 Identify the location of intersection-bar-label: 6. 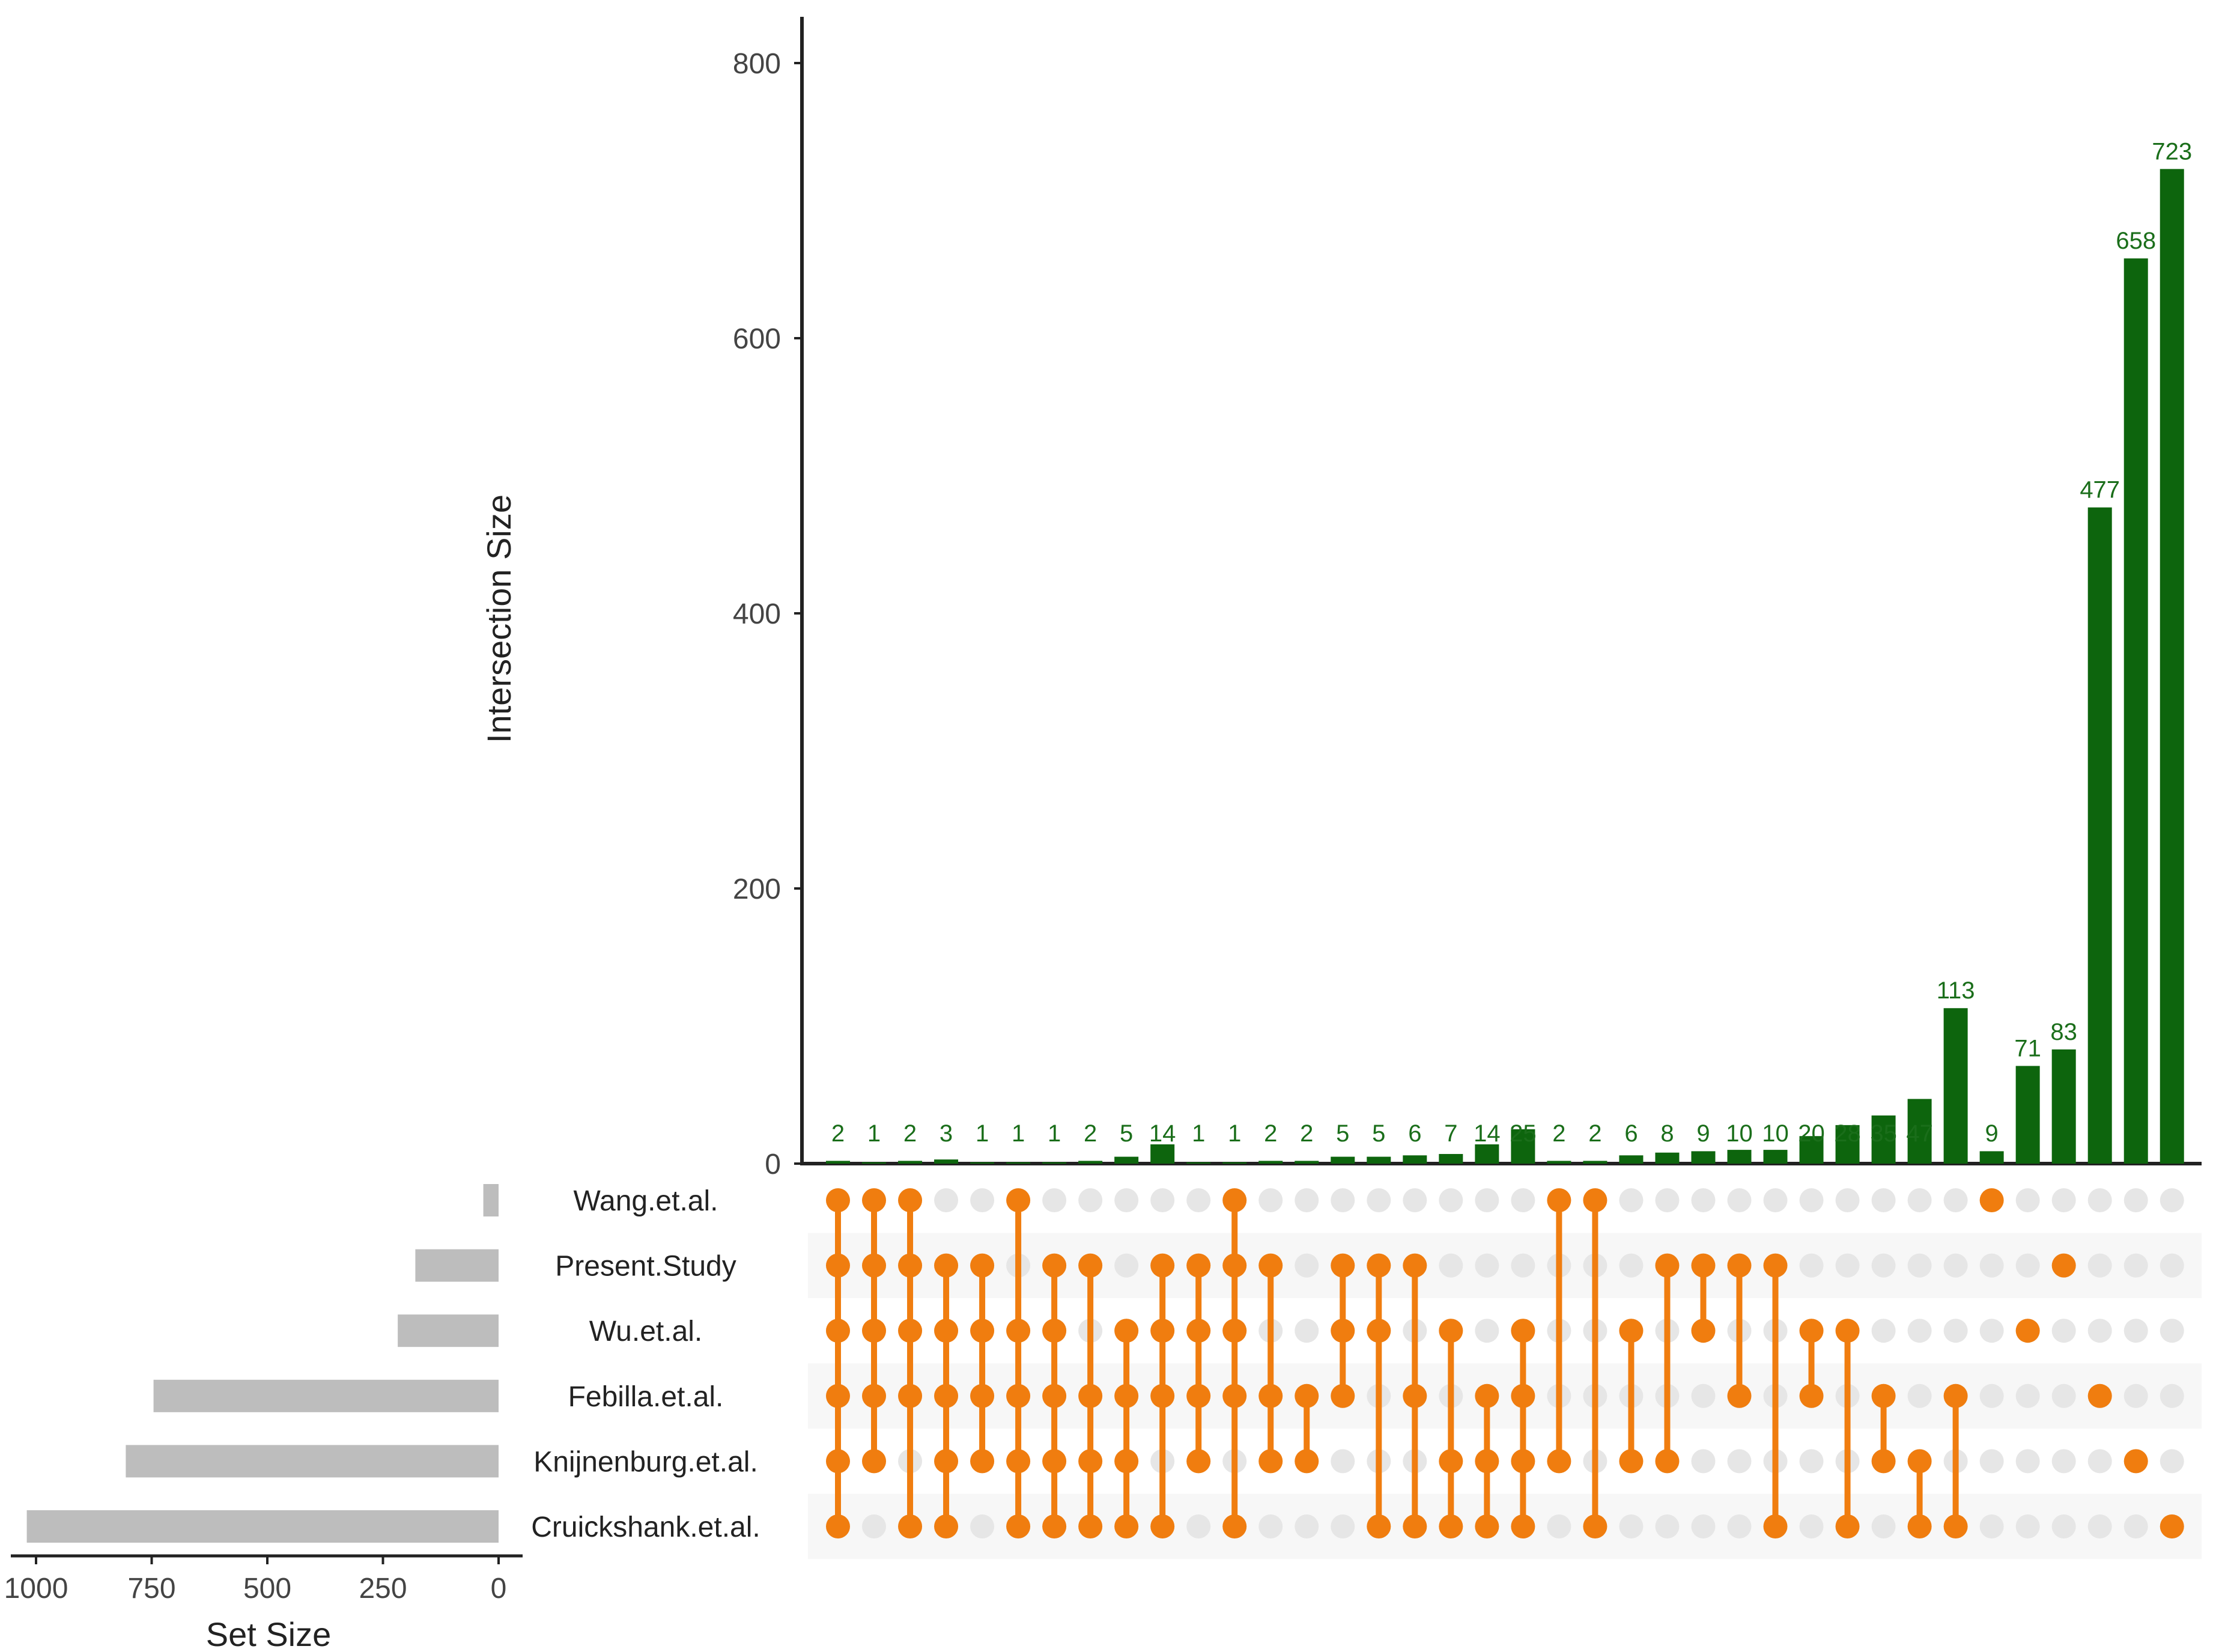
(1631, 1133).